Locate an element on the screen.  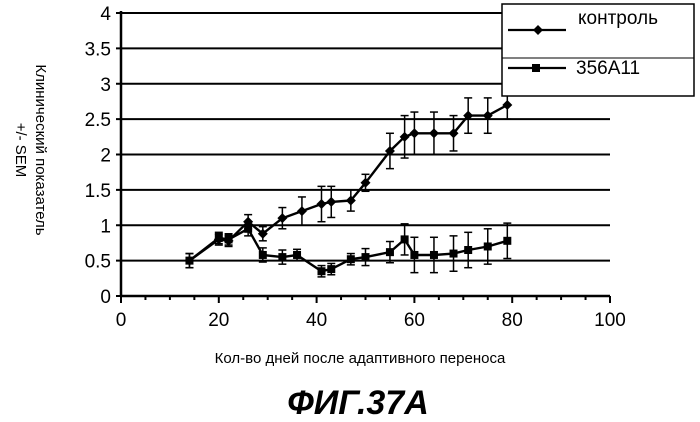
figure-caption: ФИГ.37A is located at coordinates (358, 403).